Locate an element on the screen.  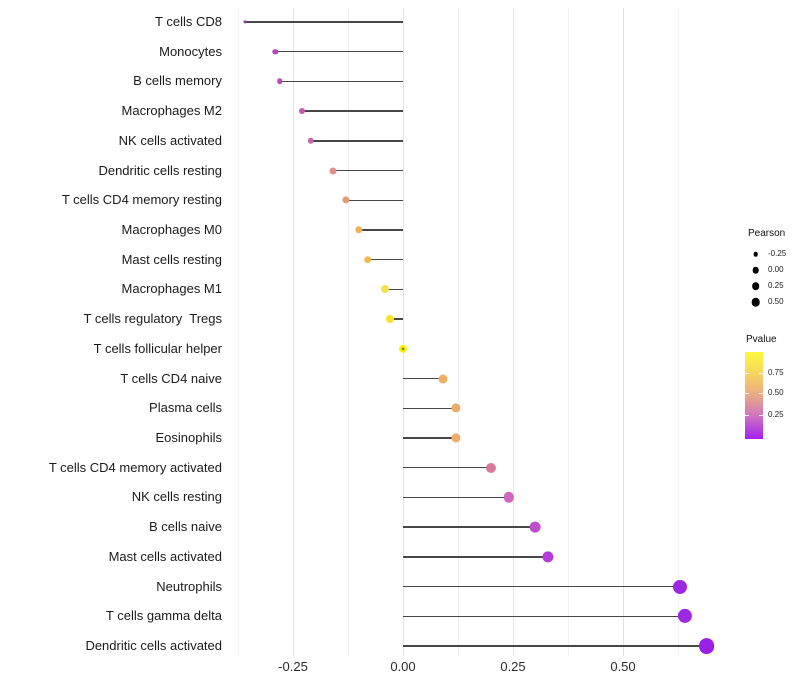
y-axis-label: Monocytes is located at coordinates (190, 51).